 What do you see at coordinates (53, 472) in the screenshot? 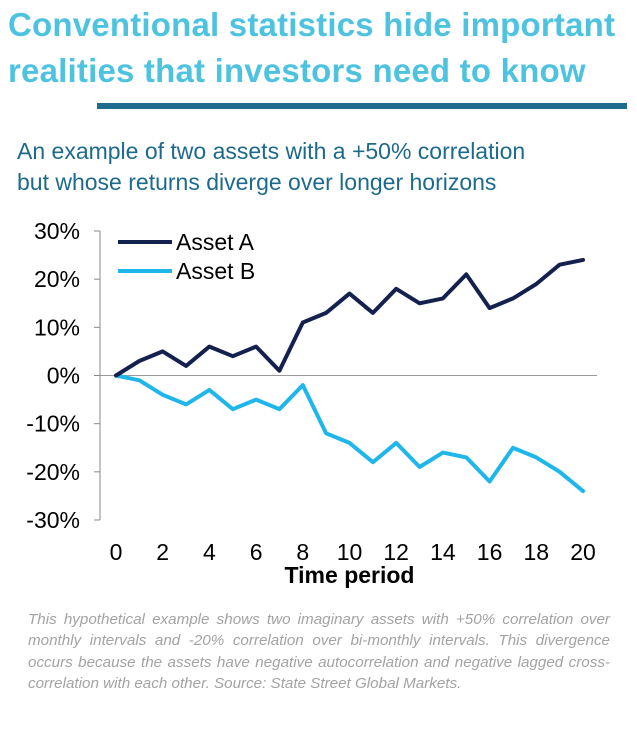
I see `y-tick-label: -20%` at bounding box center [53, 472].